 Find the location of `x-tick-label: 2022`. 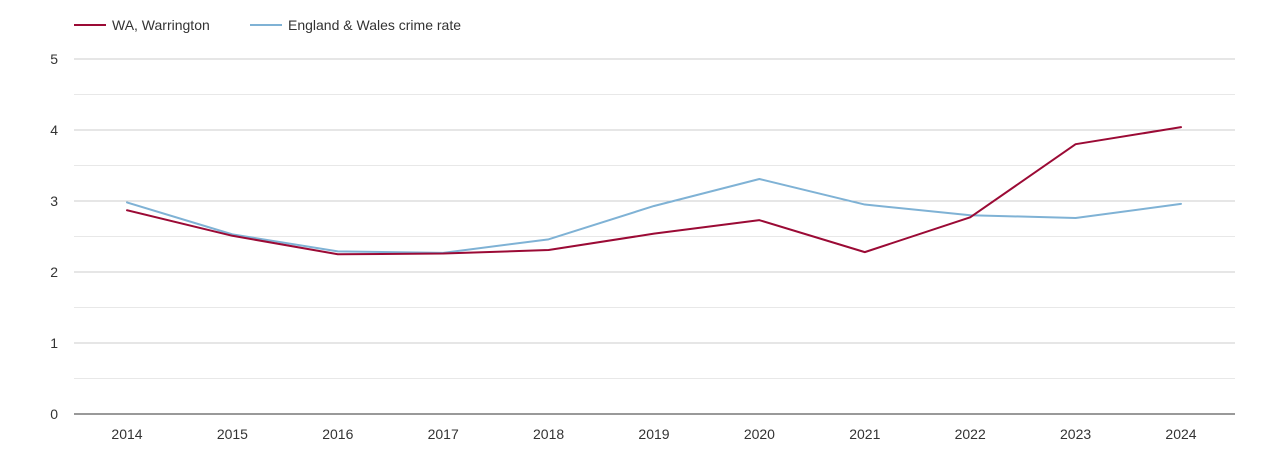

x-tick-label: 2022 is located at coordinates (970, 434).